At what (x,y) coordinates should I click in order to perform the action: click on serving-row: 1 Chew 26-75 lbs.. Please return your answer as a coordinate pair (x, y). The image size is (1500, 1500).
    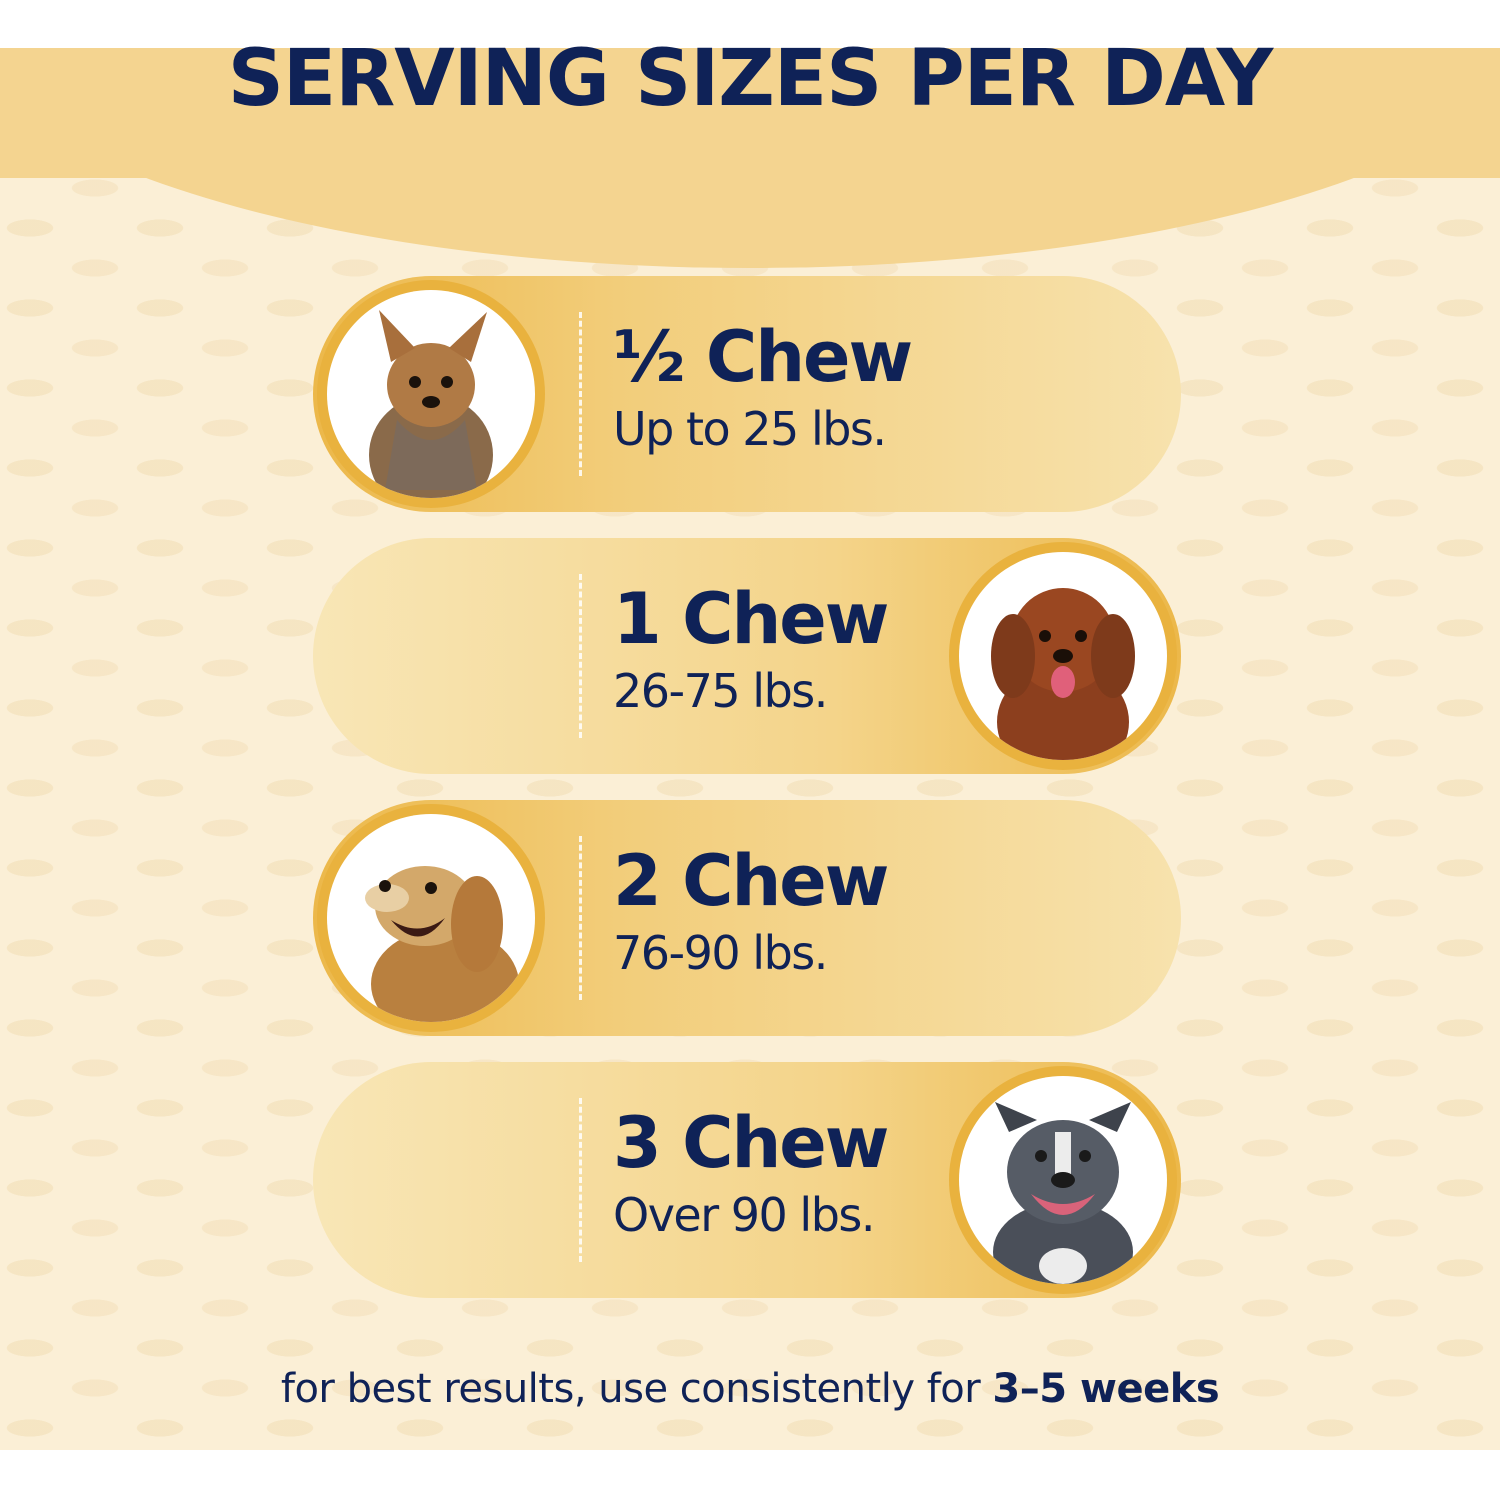
    Looking at the image, I should click on (747, 656).